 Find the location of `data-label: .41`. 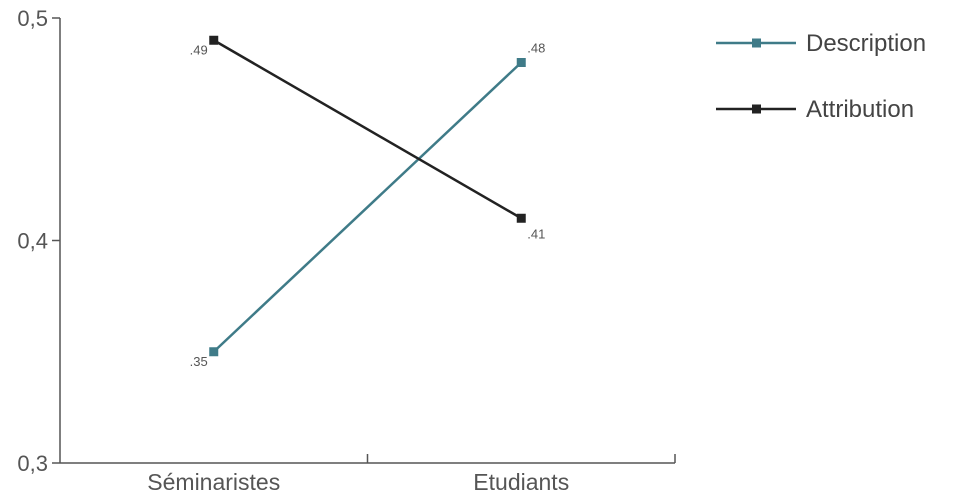

data-label: .41 is located at coordinates (536, 233).